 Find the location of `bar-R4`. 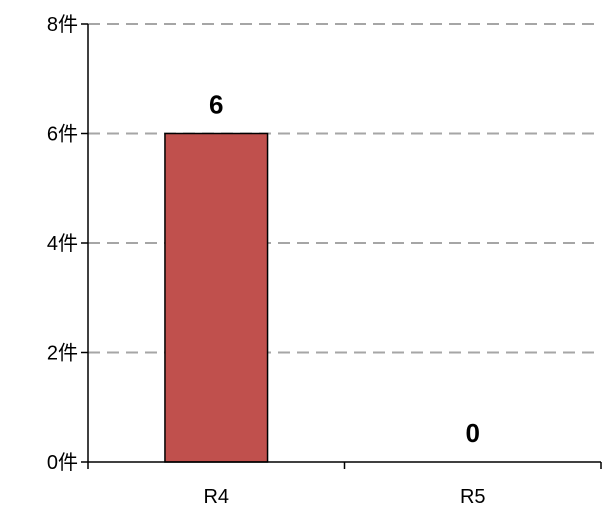

bar-R4 is located at coordinates (216, 297).